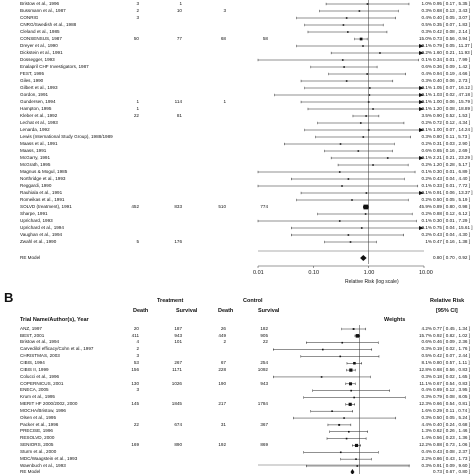 Image resolution: width=474 pixels, height=474 pixels. I want to click on study-name: Vaughan et al., 1994, so click(41, 234).